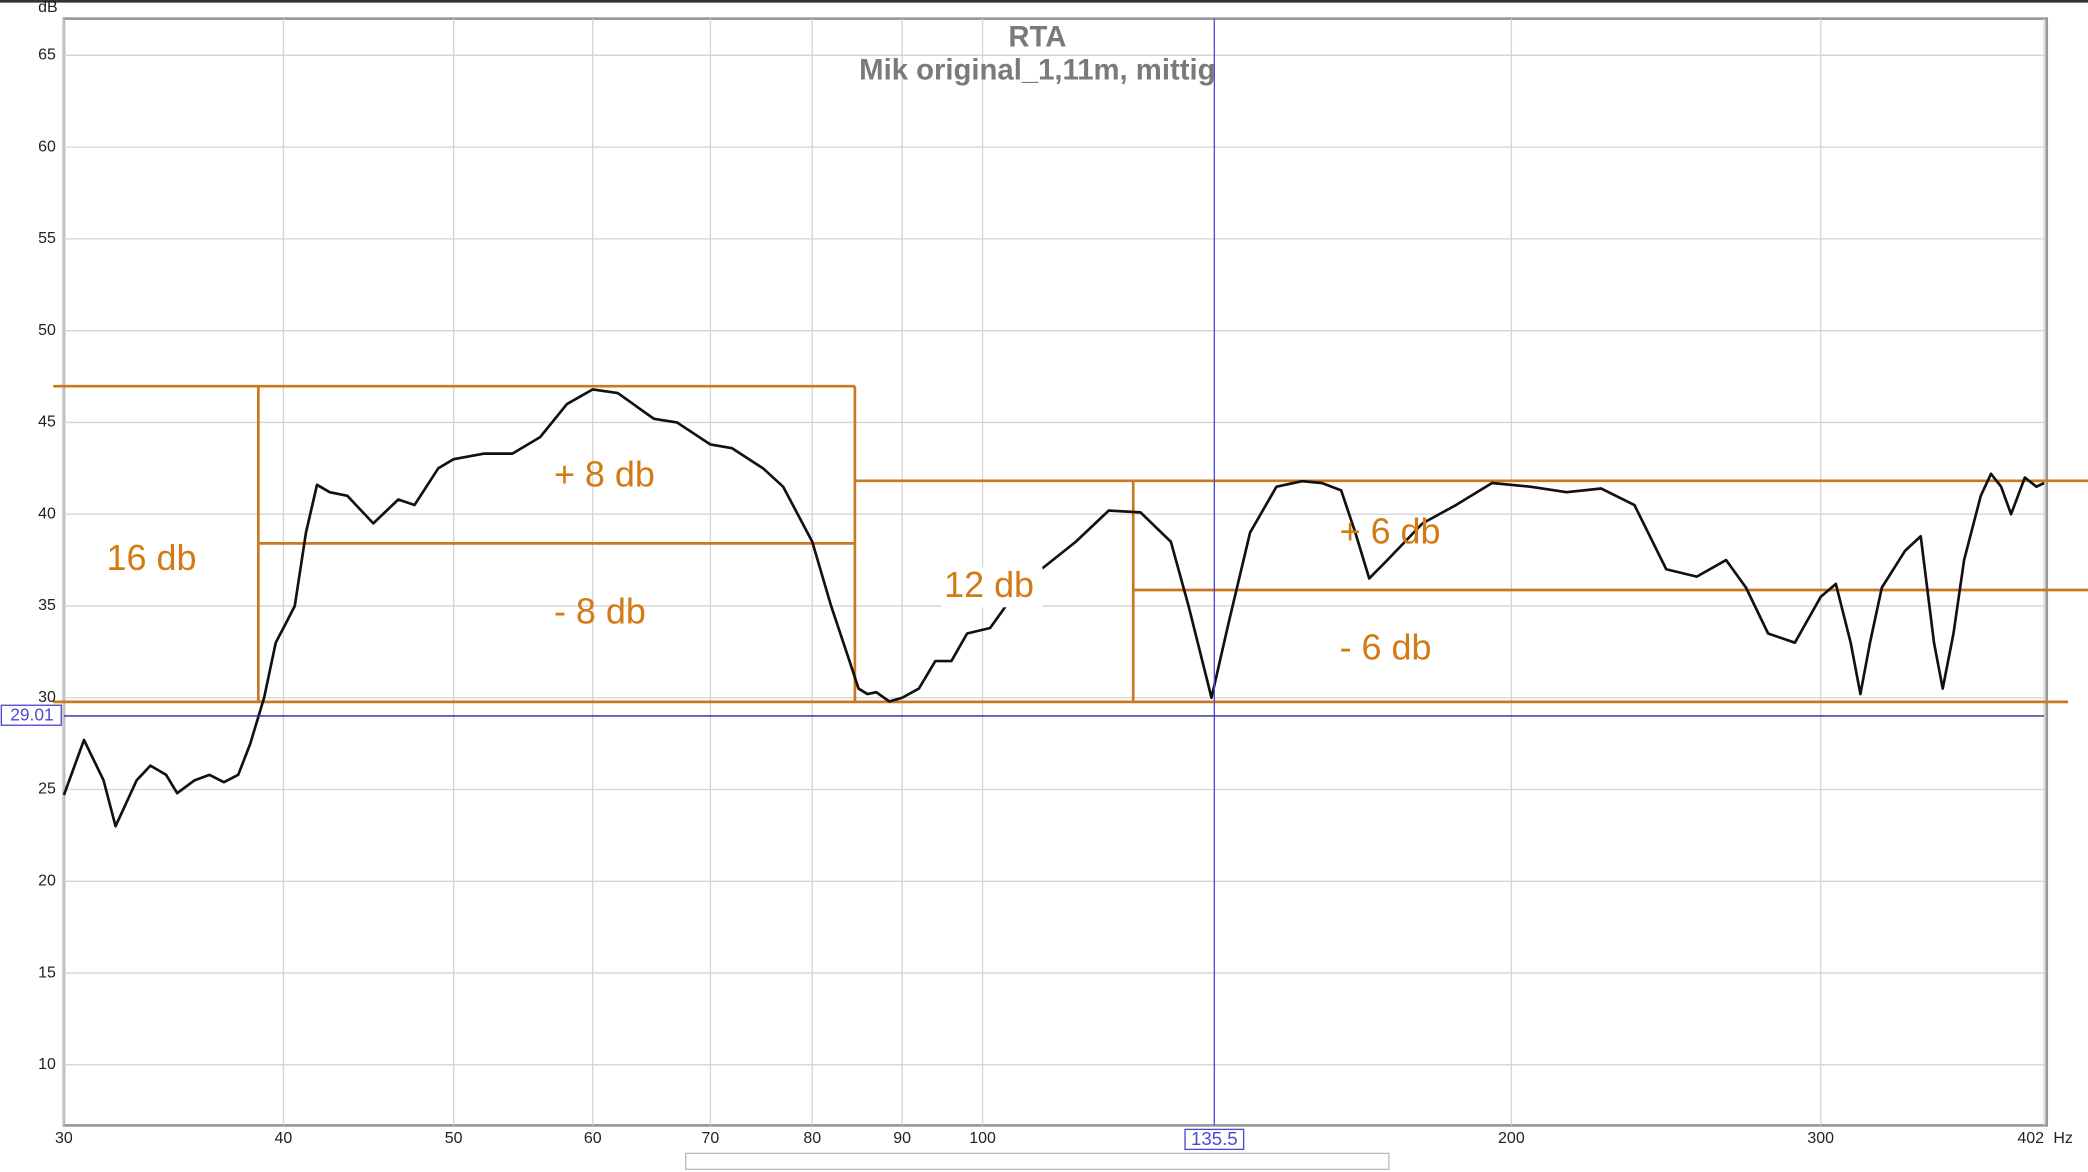 The width and height of the screenshot is (2088, 1172). What do you see at coordinates (2030, 1138) in the screenshot?
I see `x-tick-label: 402` at bounding box center [2030, 1138].